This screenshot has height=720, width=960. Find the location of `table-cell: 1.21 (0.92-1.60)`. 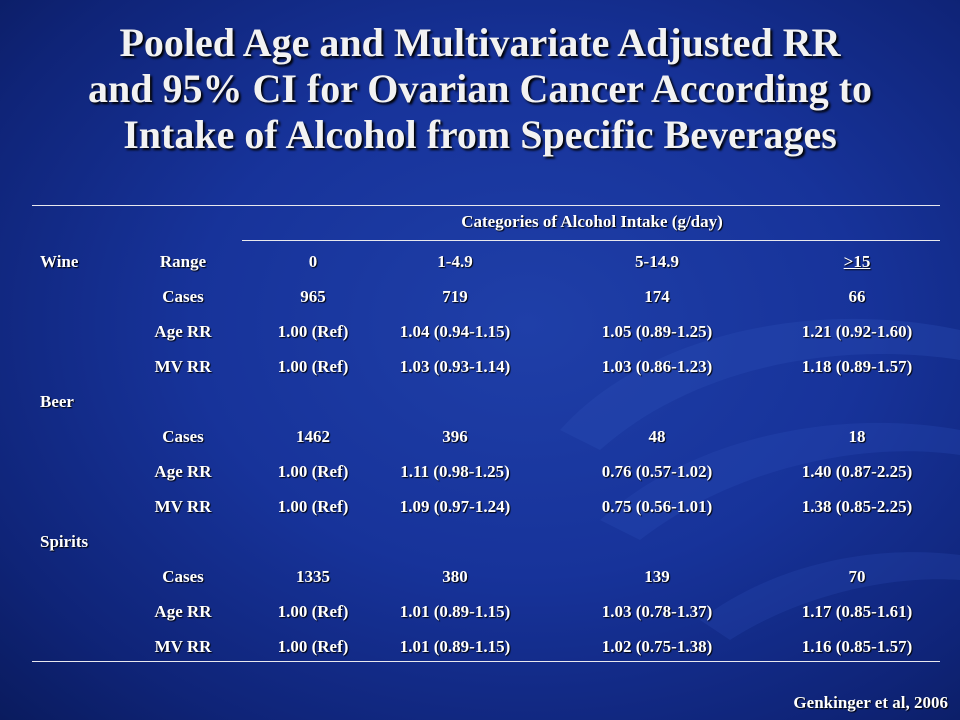

table-cell: 1.21 (0.92-1.60) is located at coordinates (857, 331).